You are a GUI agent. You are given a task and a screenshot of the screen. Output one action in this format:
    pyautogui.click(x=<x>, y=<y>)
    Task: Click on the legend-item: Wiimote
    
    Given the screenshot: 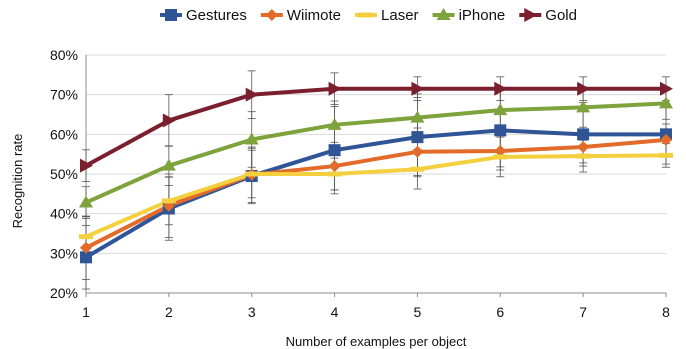 What is the action you would take?
    pyautogui.click(x=300, y=15)
    